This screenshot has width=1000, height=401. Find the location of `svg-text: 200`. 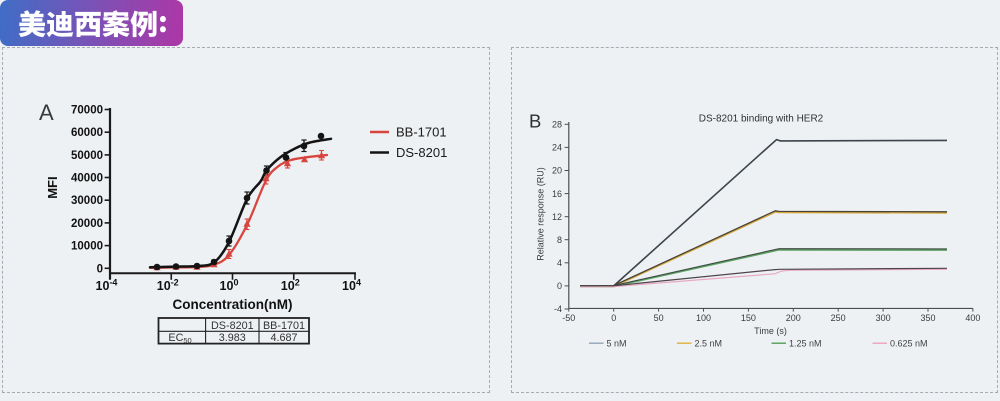

svg-text: 200 is located at coordinates (793, 318).